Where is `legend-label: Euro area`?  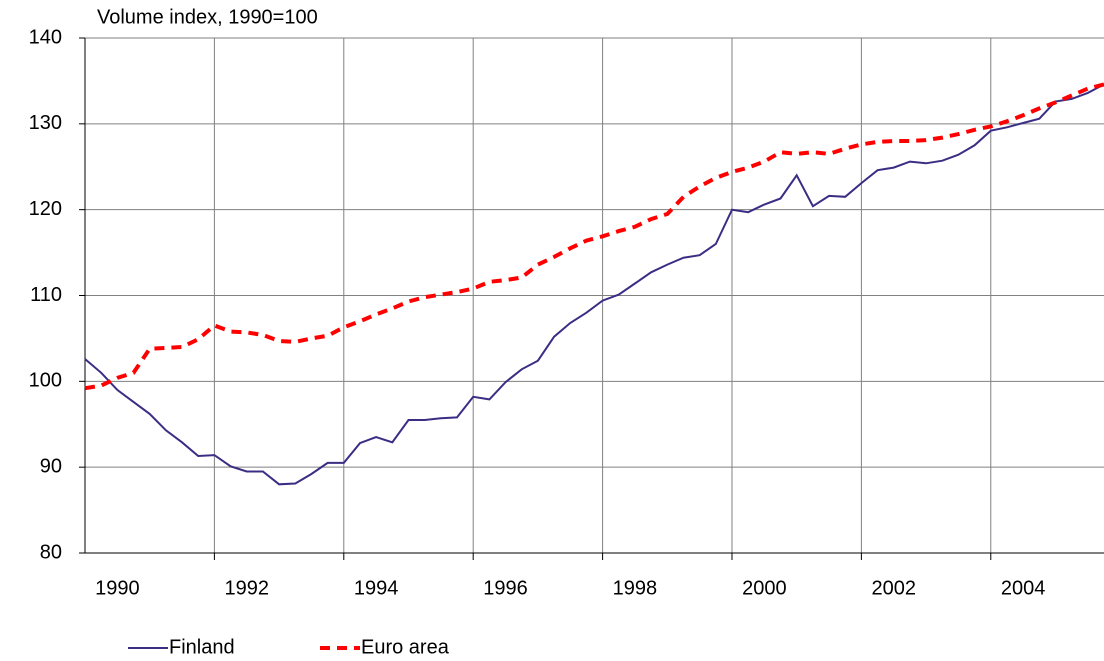 legend-label: Euro area is located at coordinates (405, 647).